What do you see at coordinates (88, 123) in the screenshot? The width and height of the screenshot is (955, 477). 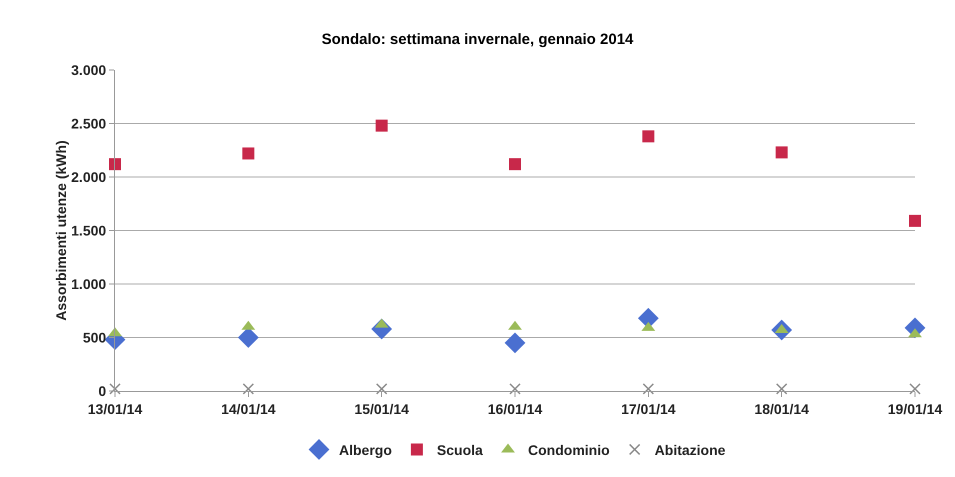 I see `y-tick-label: 2.500` at bounding box center [88, 123].